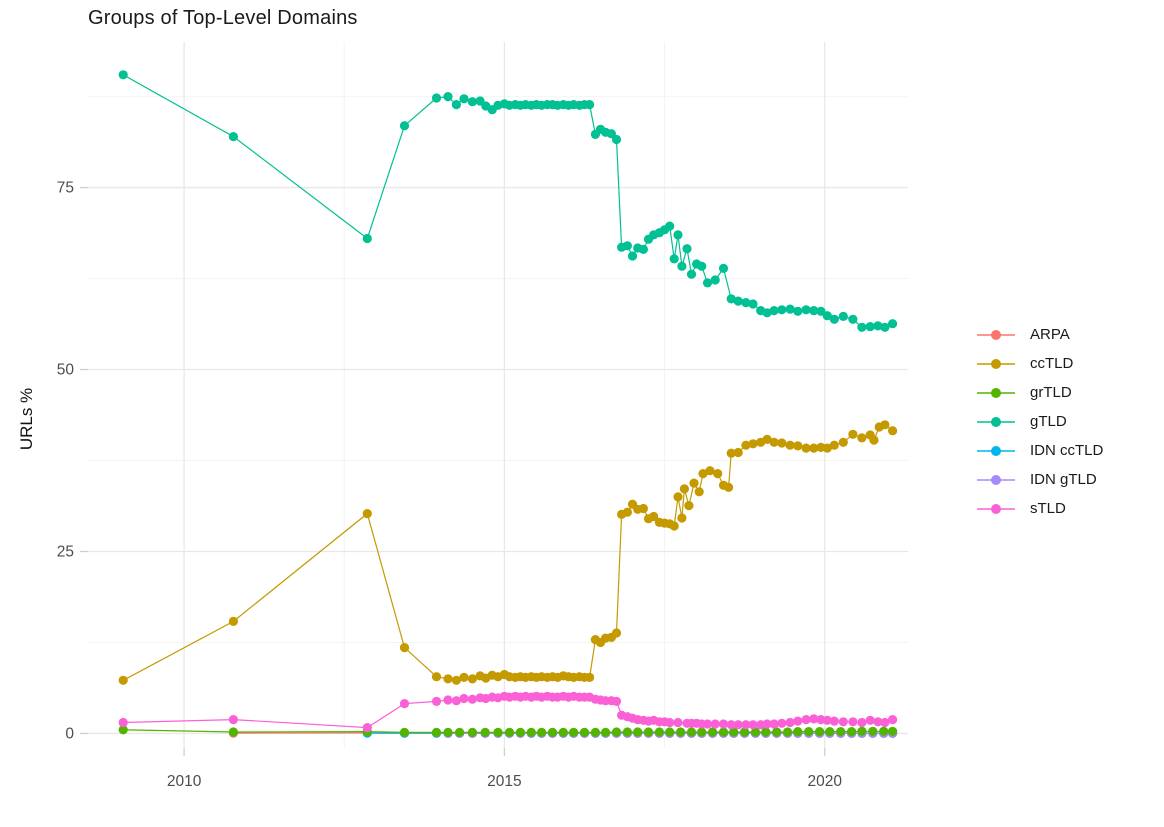  What do you see at coordinates (1048, 508) in the screenshot?
I see `legend-label: sTLD` at bounding box center [1048, 508].